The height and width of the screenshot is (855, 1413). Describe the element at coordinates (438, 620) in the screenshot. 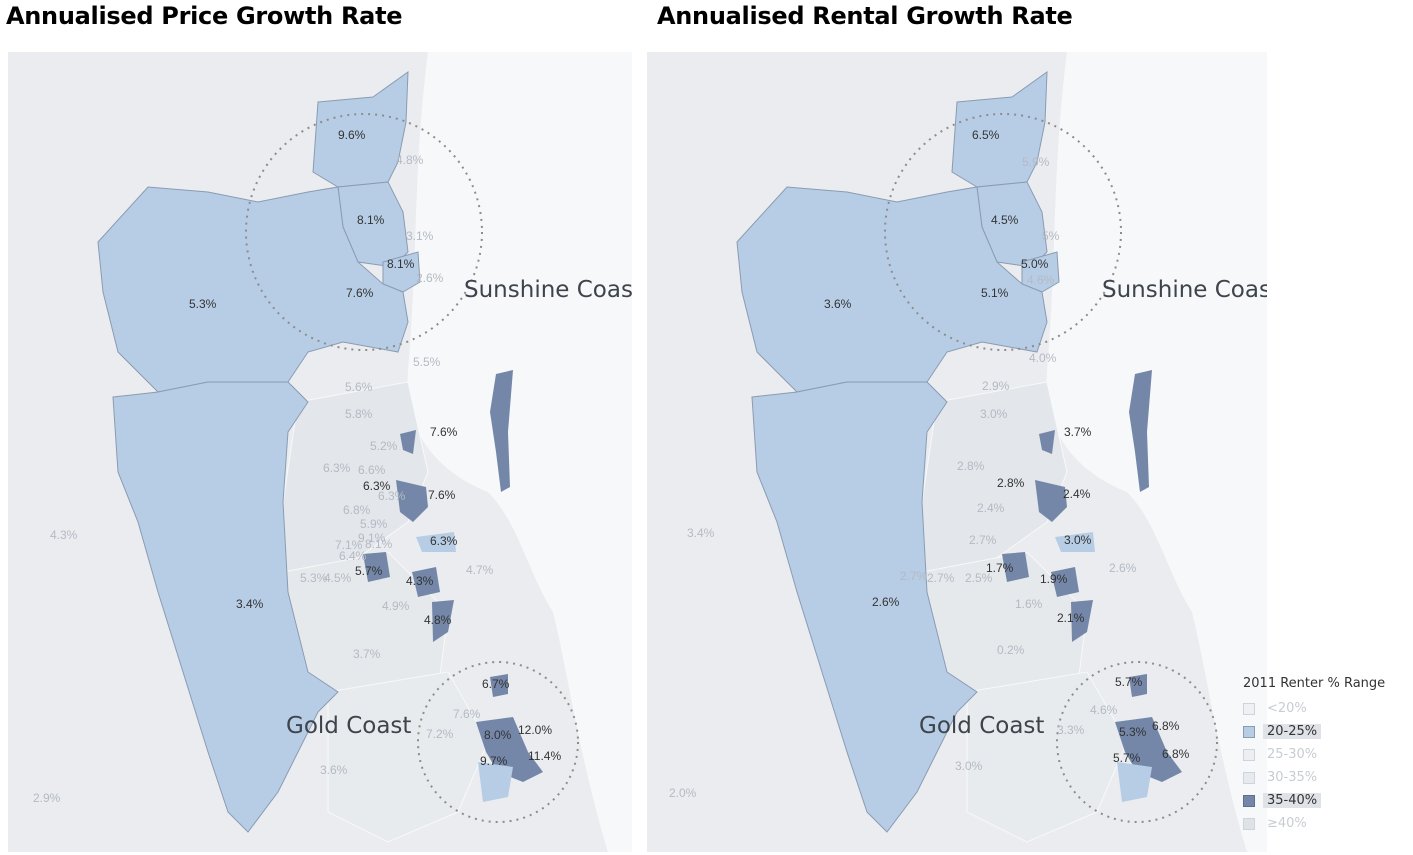

I see `label: 4.8%` at that location.